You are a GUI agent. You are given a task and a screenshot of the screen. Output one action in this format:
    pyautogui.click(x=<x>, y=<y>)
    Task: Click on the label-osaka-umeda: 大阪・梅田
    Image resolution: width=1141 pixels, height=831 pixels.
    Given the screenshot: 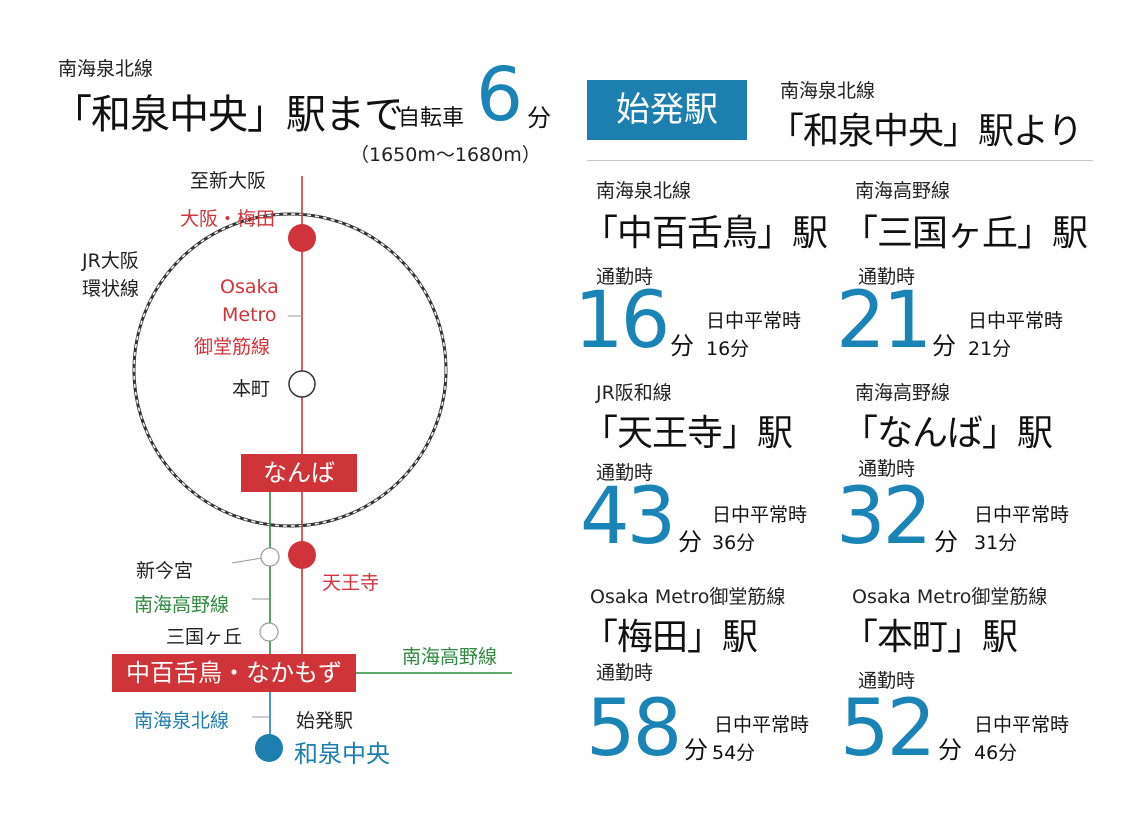 What is the action you would take?
    pyautogui.click(x=228, y=219)
    